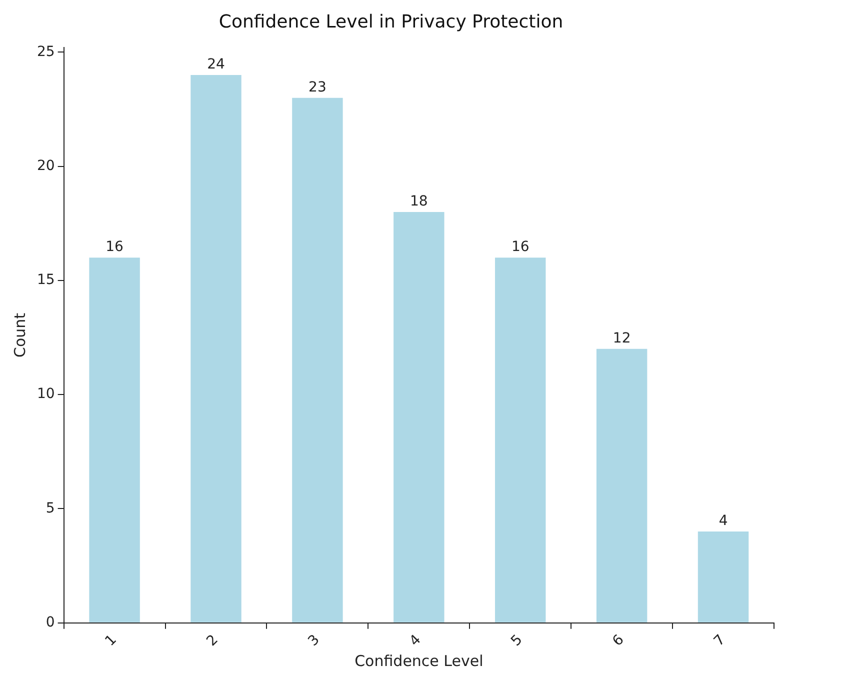 Image resolution: width=852 pixels, height=683 pixels. What do you see at coordinates (517, 641) in the screenshot?
I see `x-tick-label: 5` at bounding box center [517, 641].